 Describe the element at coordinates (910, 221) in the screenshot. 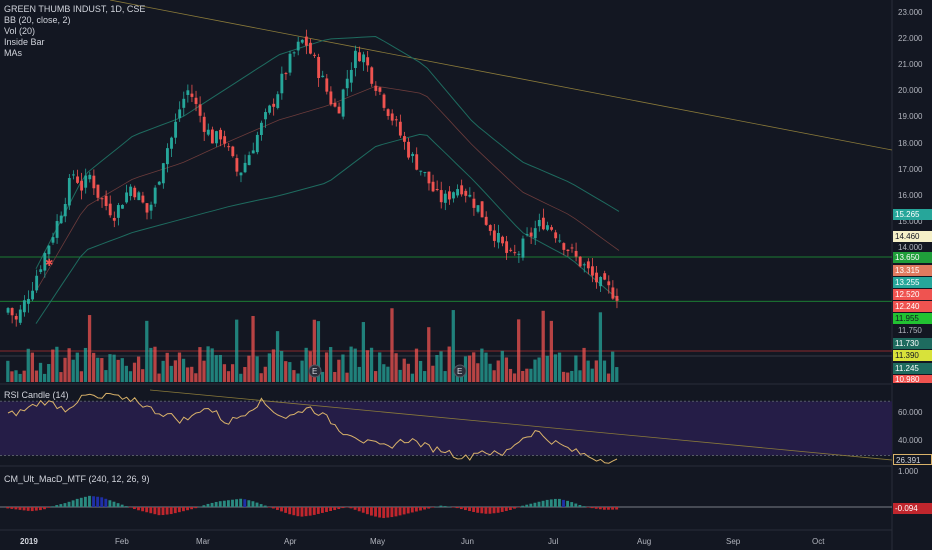

I see `price-tick: 15.000` at that location.